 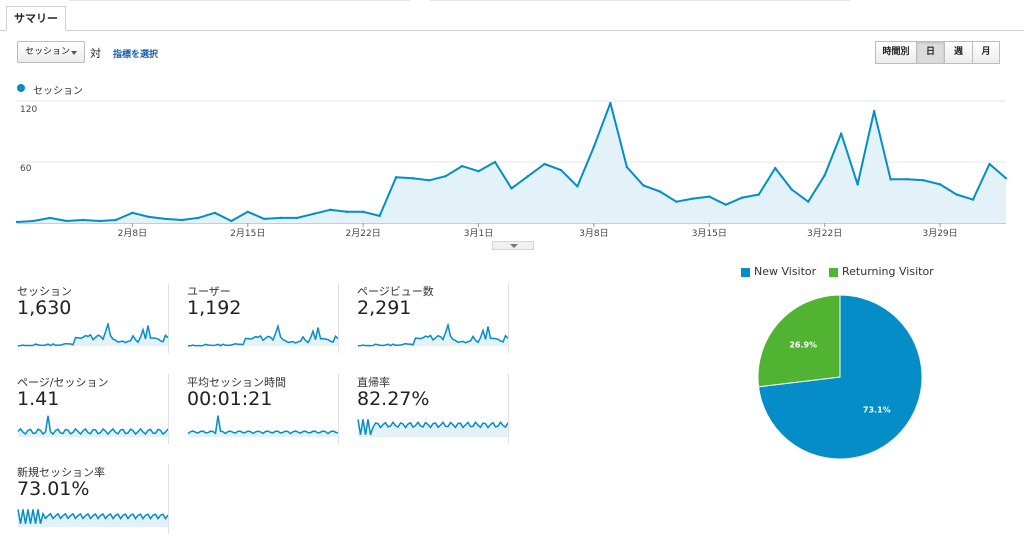 What do you see at coordinates (95, 53) in the screenshot?
I see `vs-label: 対` at bounding box center [95, 53].